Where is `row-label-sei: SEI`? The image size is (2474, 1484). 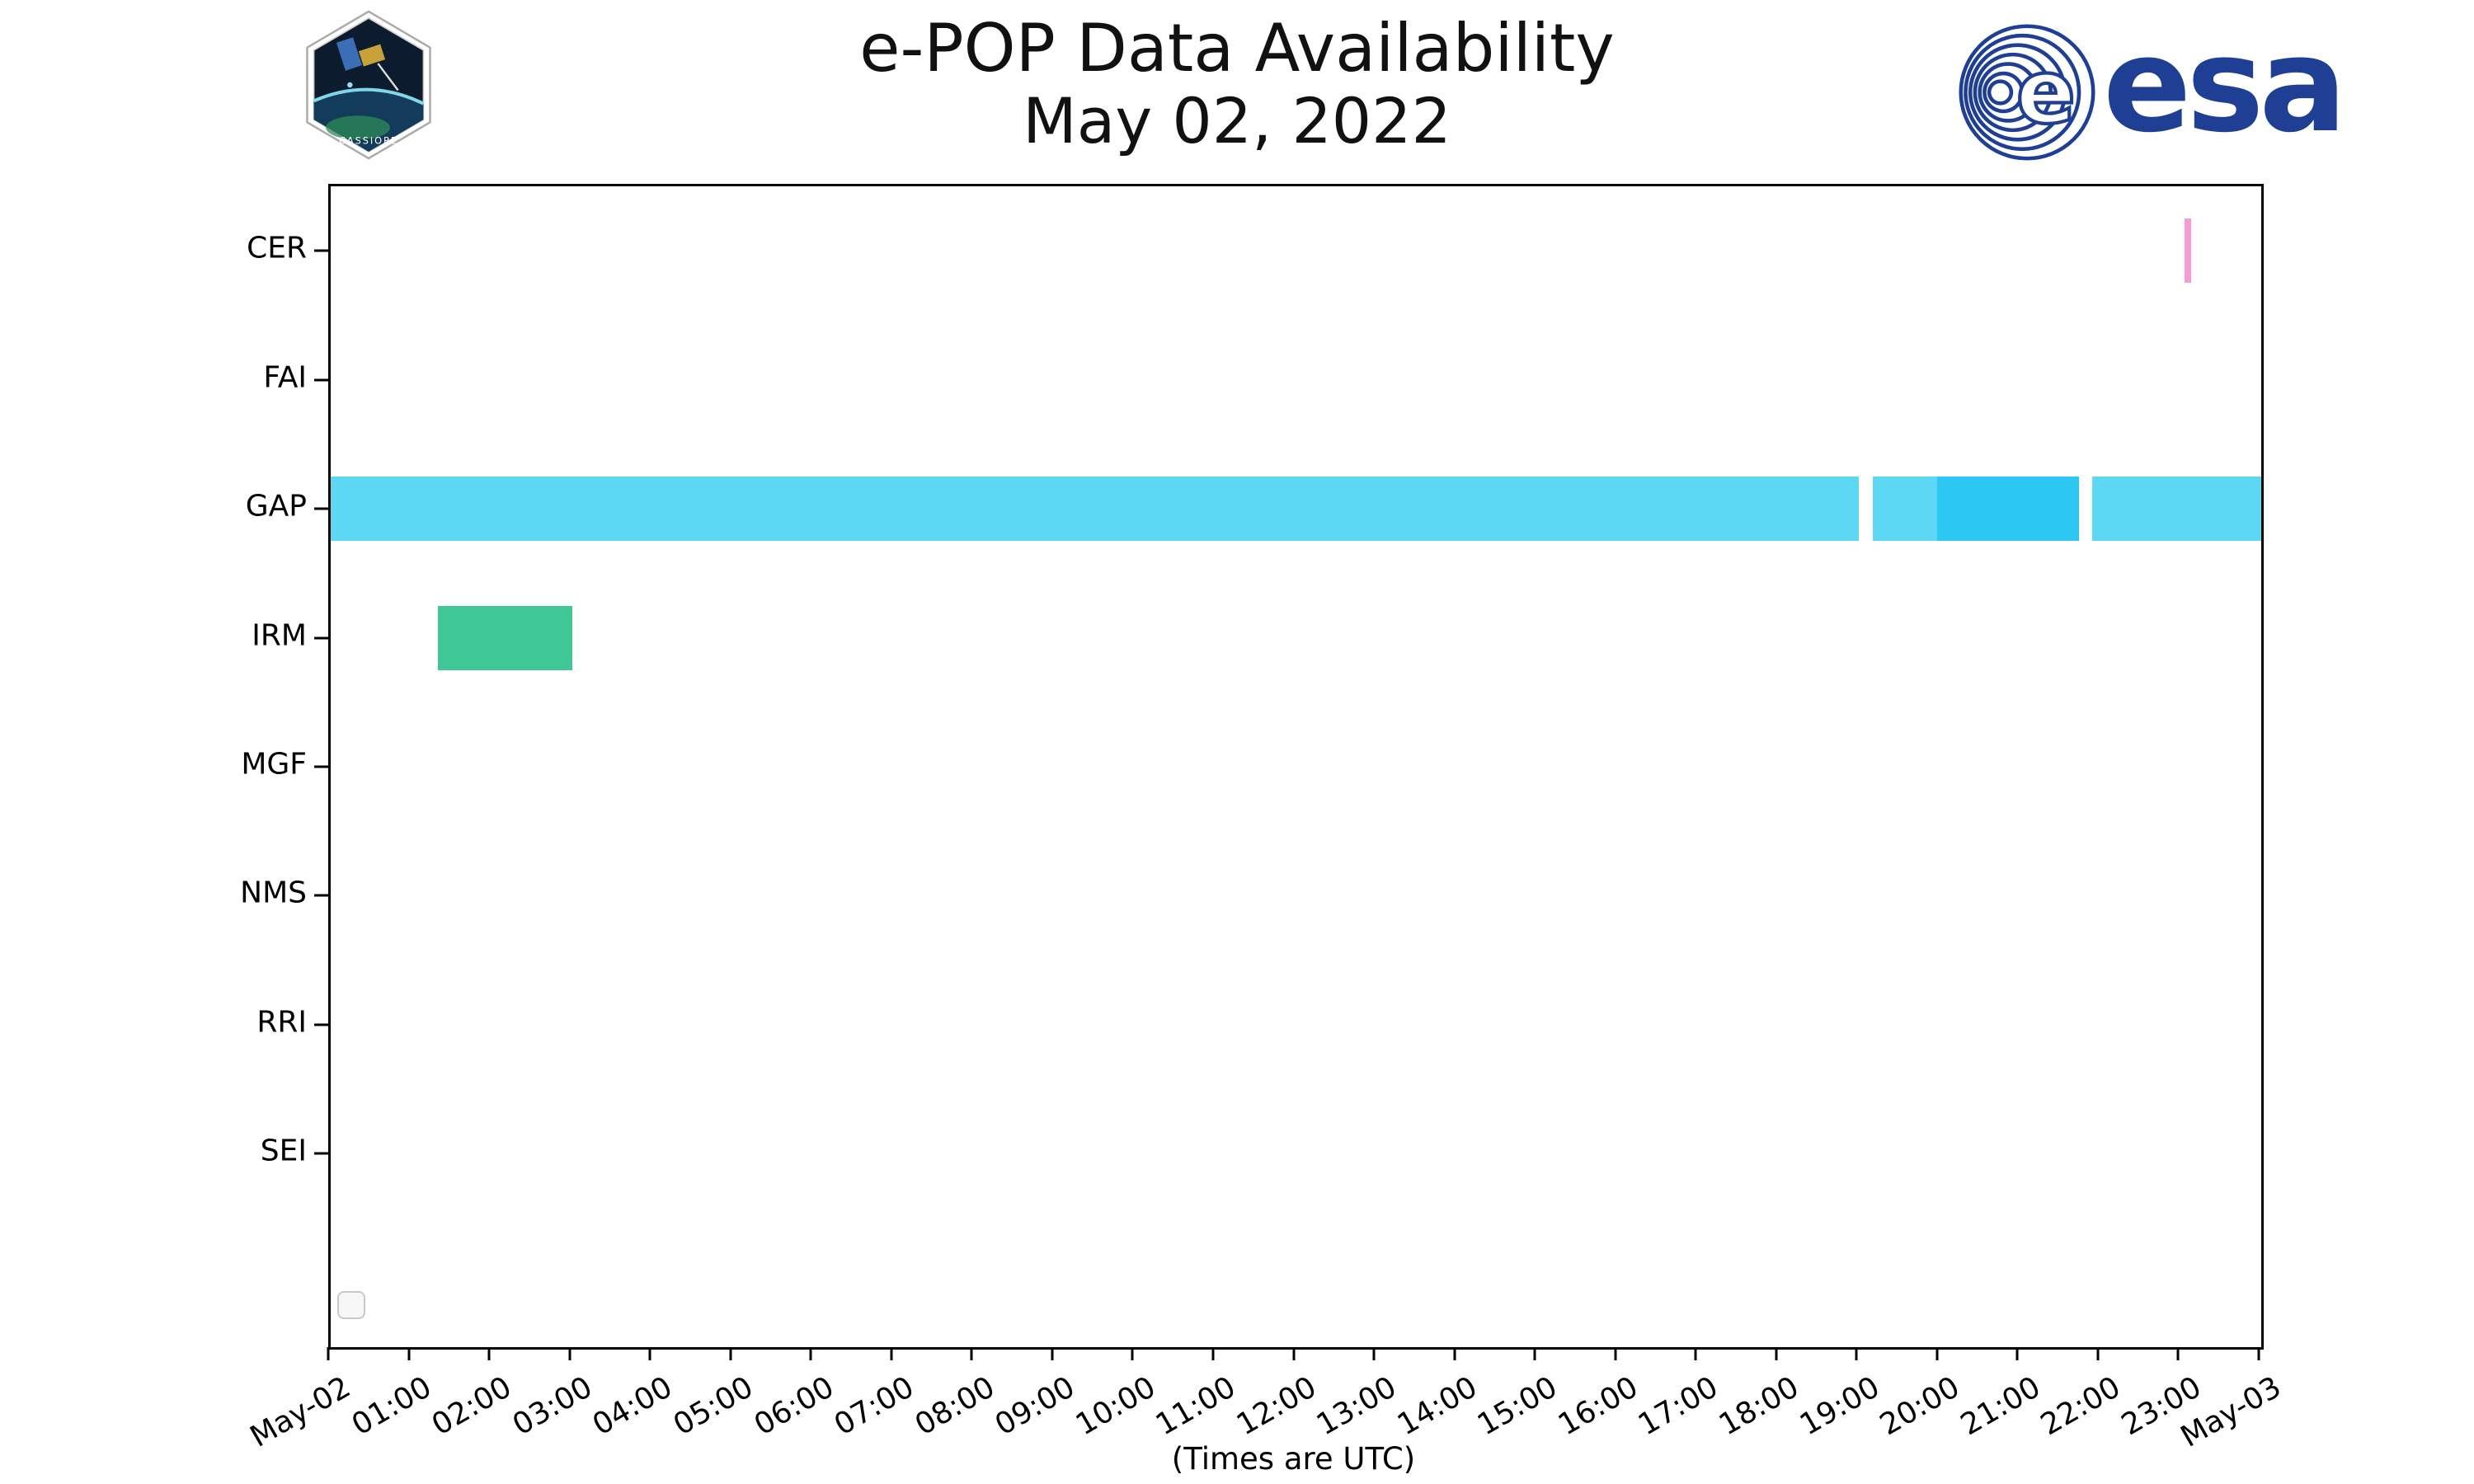
row-label-sei: SEI is located at coordinates (283, 1151).